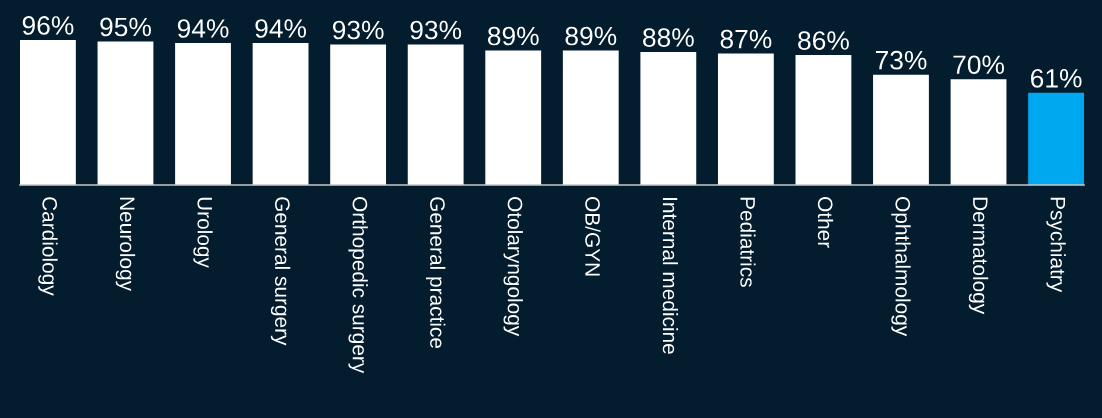 The height and width of the screenshot is (418, 1102). Describe the element at coordinates (901, 60) in the screenshot. I see `data-label: 73%` at that location.